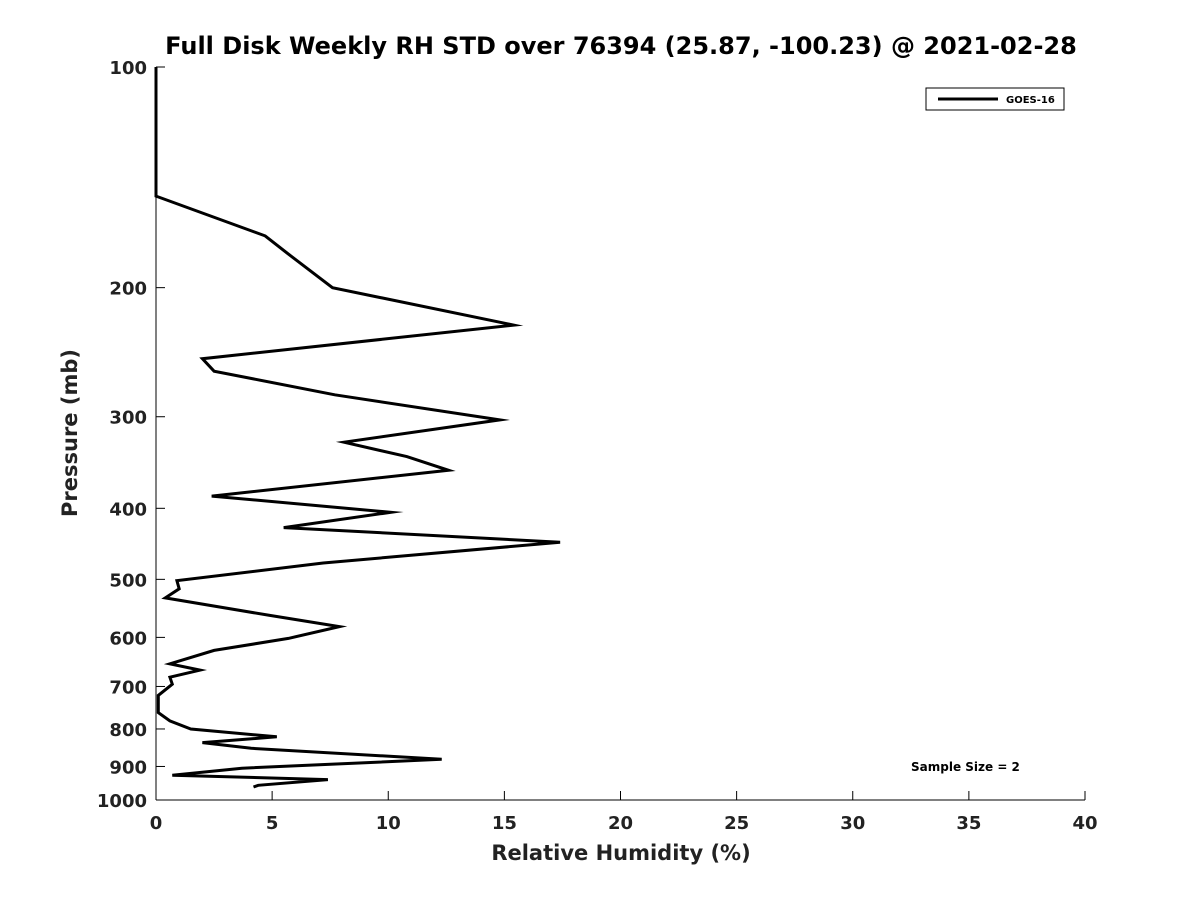 This screenshot has width=1200, height=900. I want to click on sample-size-annotation: Sample Size = 2, so click(965, 767).